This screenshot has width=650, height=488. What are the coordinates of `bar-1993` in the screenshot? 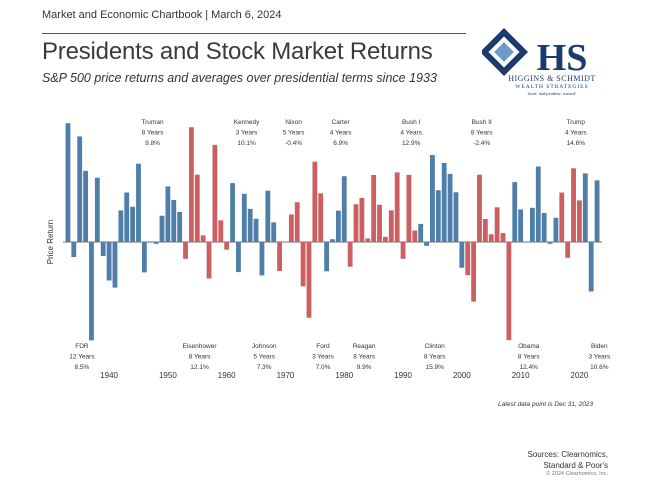 It's located at (421, 232).